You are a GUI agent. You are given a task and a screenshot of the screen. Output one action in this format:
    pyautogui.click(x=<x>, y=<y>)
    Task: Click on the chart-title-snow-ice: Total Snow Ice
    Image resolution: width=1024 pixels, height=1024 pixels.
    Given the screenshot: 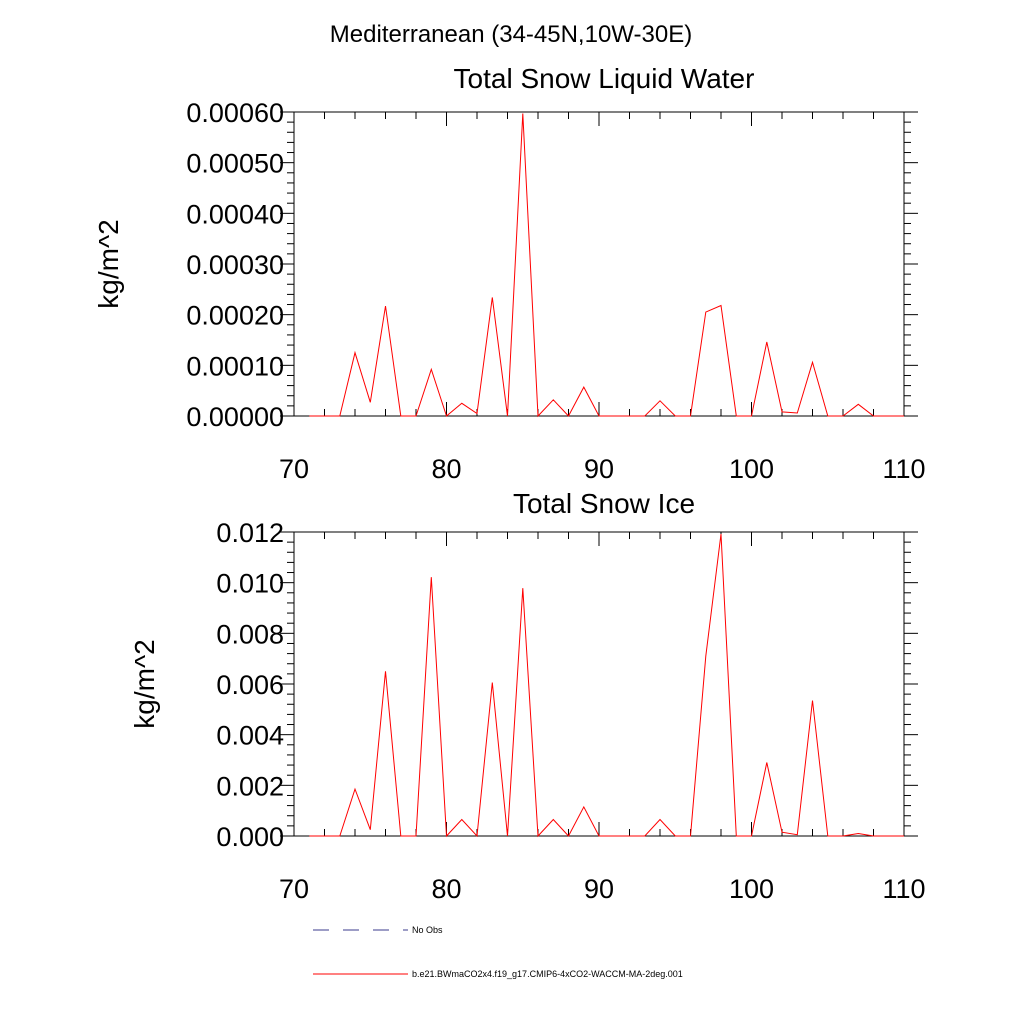 What is the action you would take?
    pyautogui.click(x=604, y=503)
    